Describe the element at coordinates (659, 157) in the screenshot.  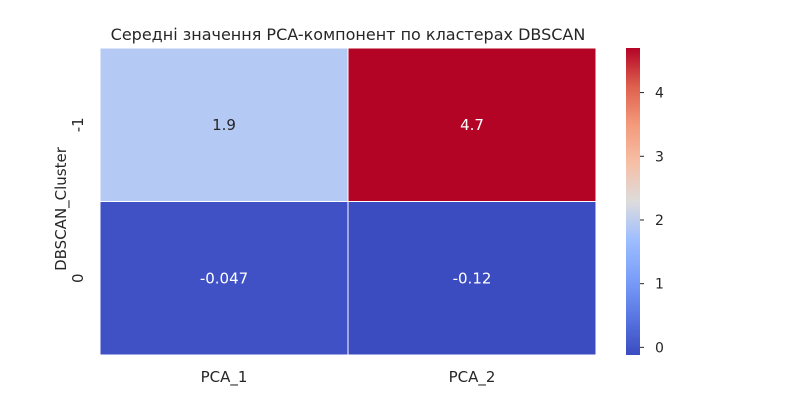
I see `colorbar-tick-label: 3` at that location.